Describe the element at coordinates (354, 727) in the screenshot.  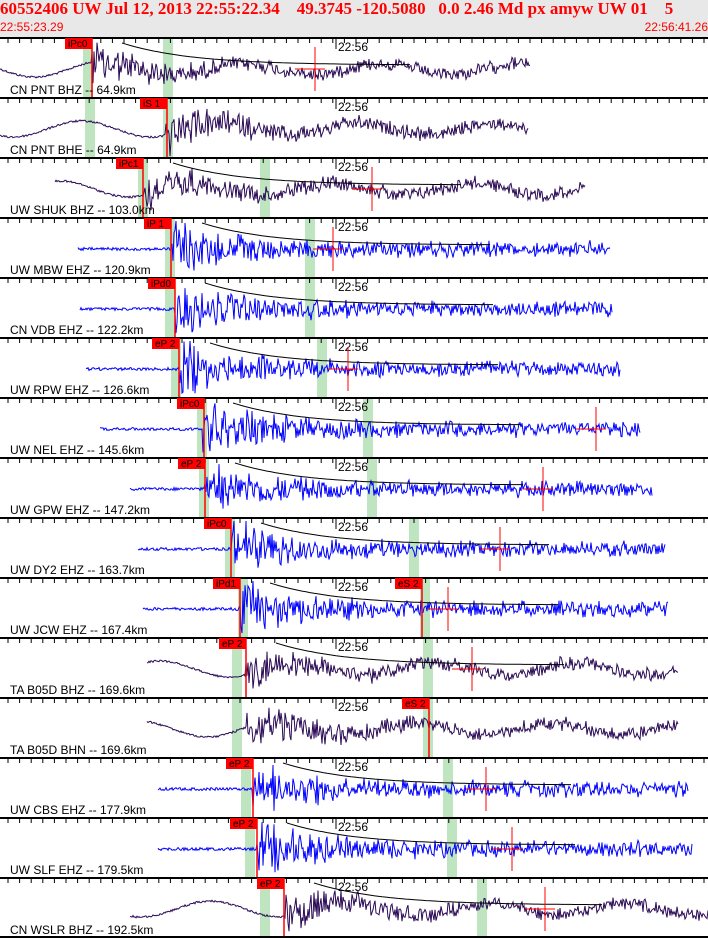
I see `trace-row: 22:56 eS 2 TA B05D BHN -- 169.6km` at that location.